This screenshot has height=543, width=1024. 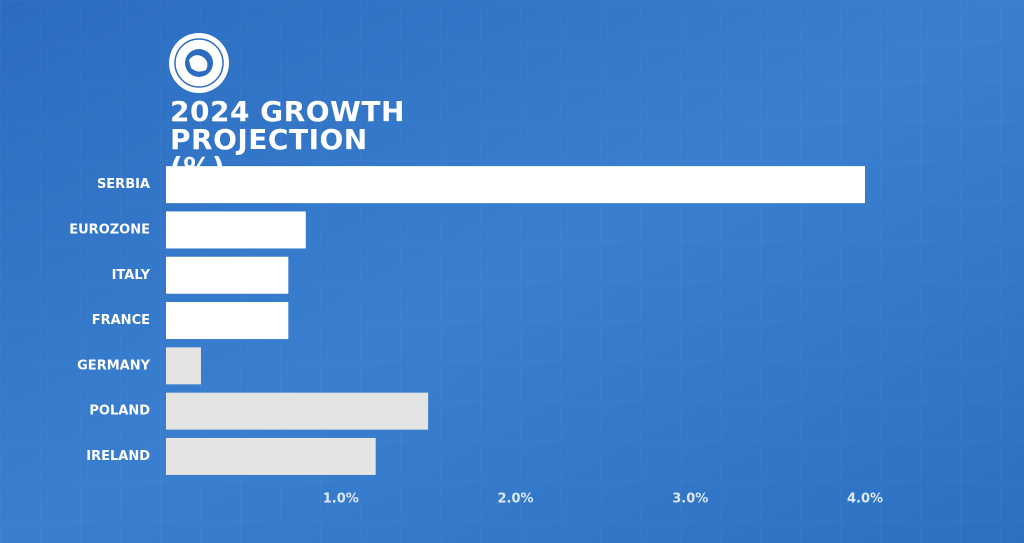 What do you see at coordinates (109, 229) in the screenshot?
I see `y-tick-label: EUROZONE` at bounding box center [109, 229].